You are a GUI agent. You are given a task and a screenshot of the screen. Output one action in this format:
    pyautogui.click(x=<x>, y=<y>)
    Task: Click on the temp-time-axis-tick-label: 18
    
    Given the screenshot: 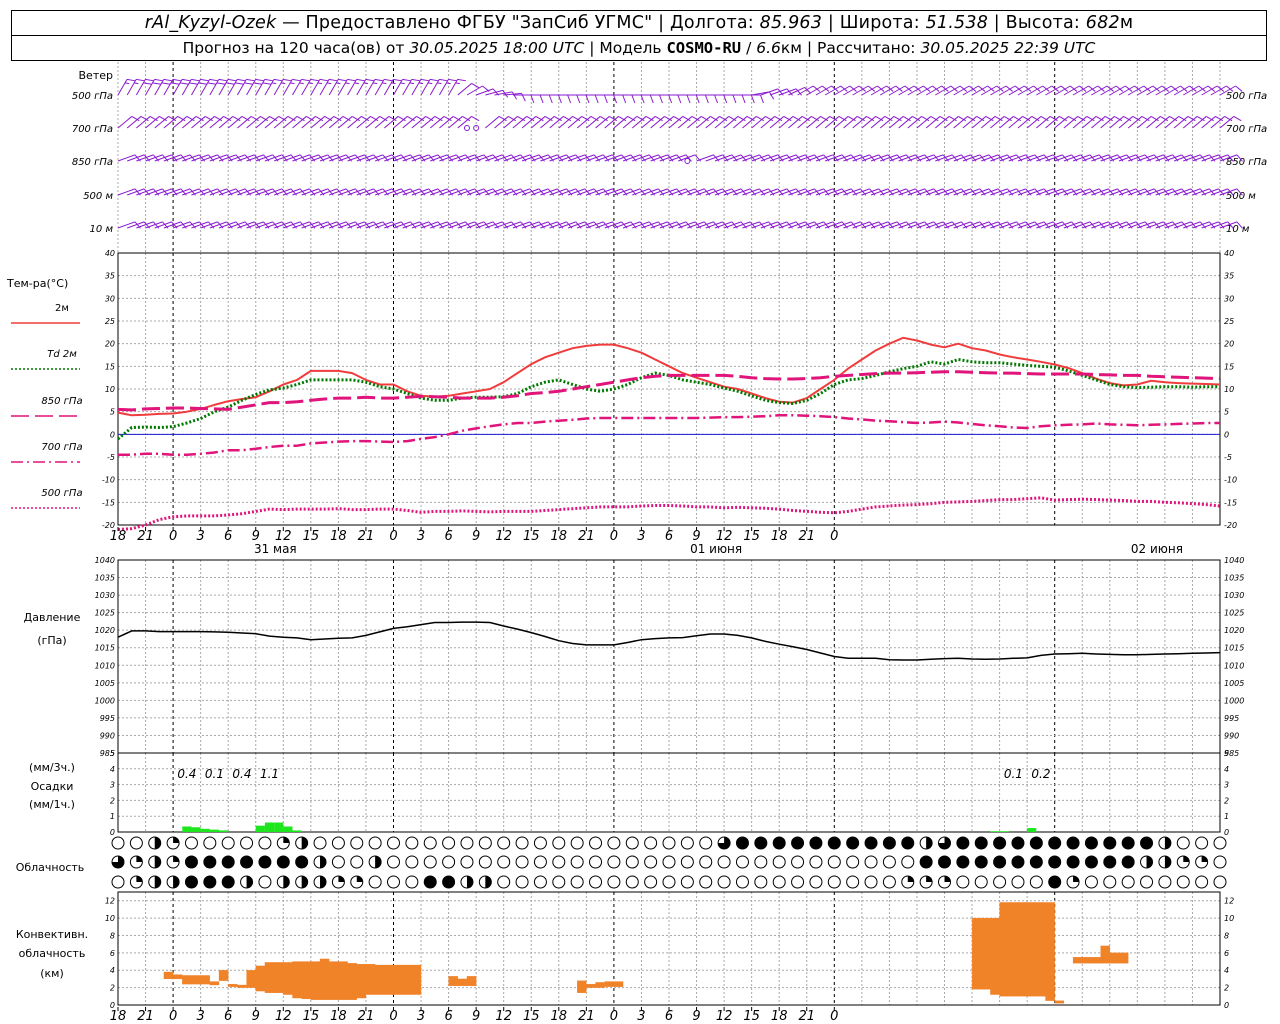 What is the action you would take?
    pyautogui.click(x=559, y=536)
    